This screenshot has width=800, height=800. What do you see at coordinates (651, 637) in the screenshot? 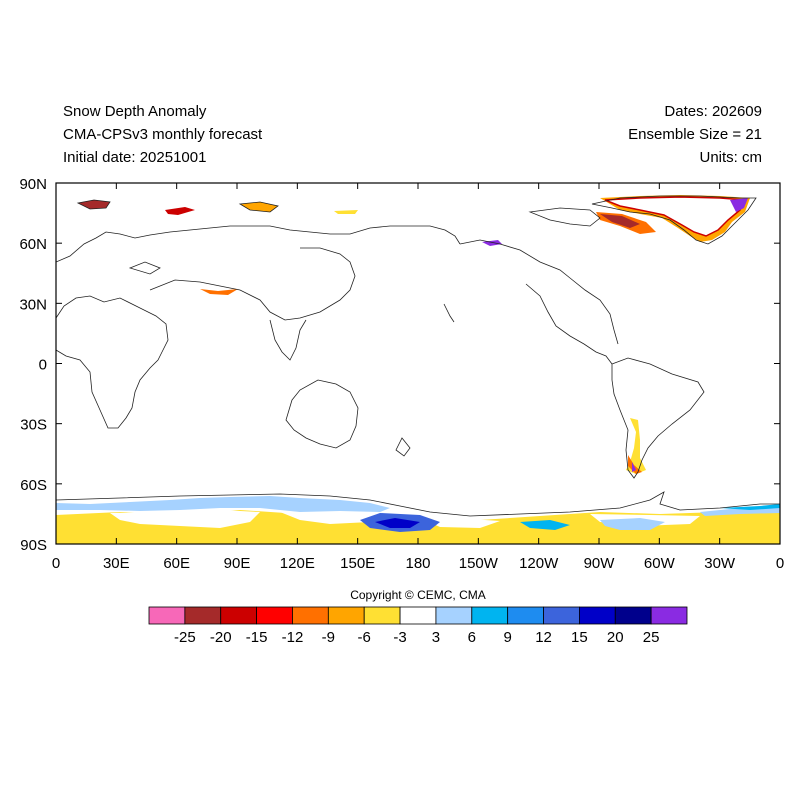
I see `colorbar-label: 25` at bounding box center [651, 637].